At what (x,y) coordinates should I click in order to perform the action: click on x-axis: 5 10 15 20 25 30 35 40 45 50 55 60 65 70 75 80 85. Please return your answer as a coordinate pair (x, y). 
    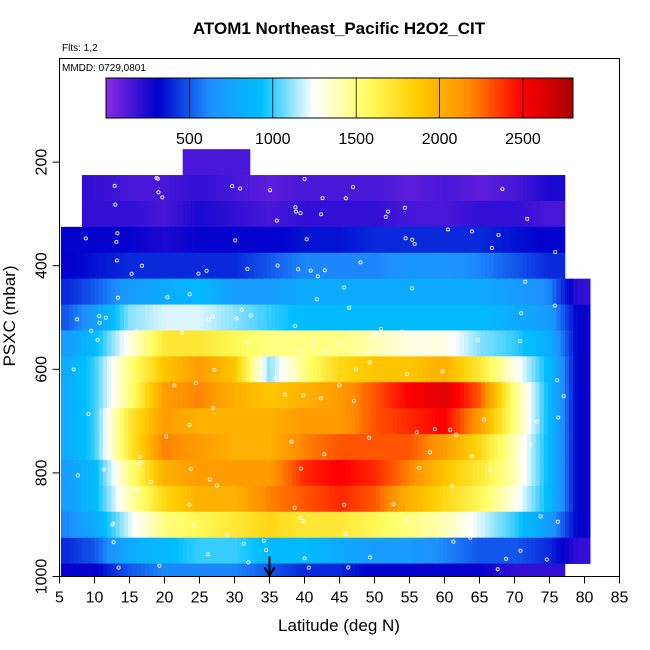
    Looking at the image, I should click on (342, 591).